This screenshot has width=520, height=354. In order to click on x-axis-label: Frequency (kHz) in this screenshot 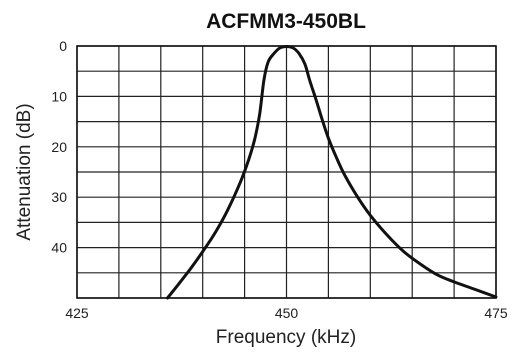, I will do `click(286, 337)`.